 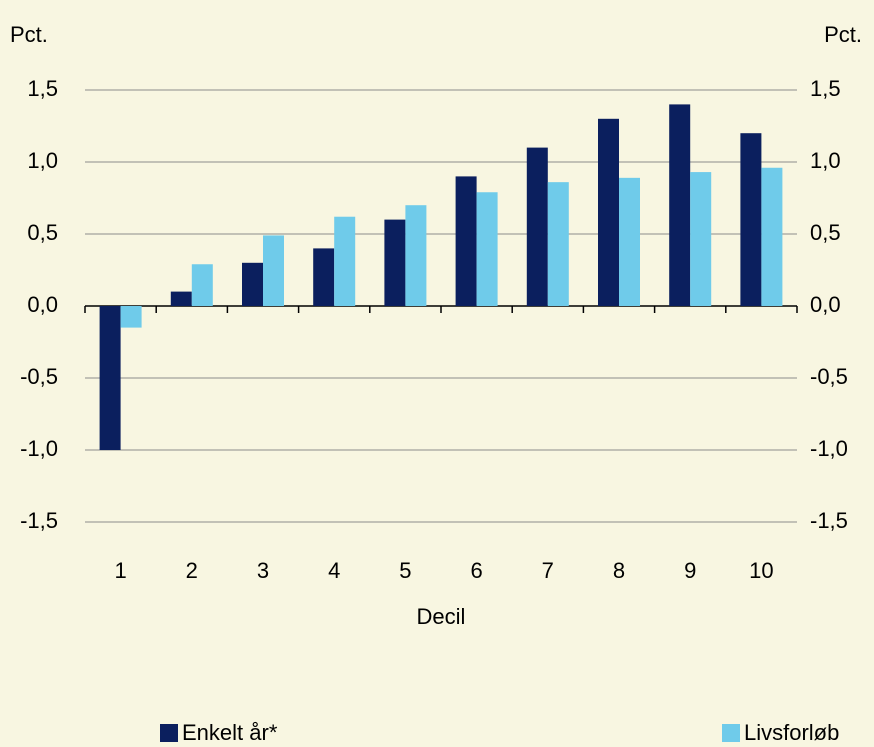 I want to click on y-axis-label: Pct., so click(x=29, y=34).